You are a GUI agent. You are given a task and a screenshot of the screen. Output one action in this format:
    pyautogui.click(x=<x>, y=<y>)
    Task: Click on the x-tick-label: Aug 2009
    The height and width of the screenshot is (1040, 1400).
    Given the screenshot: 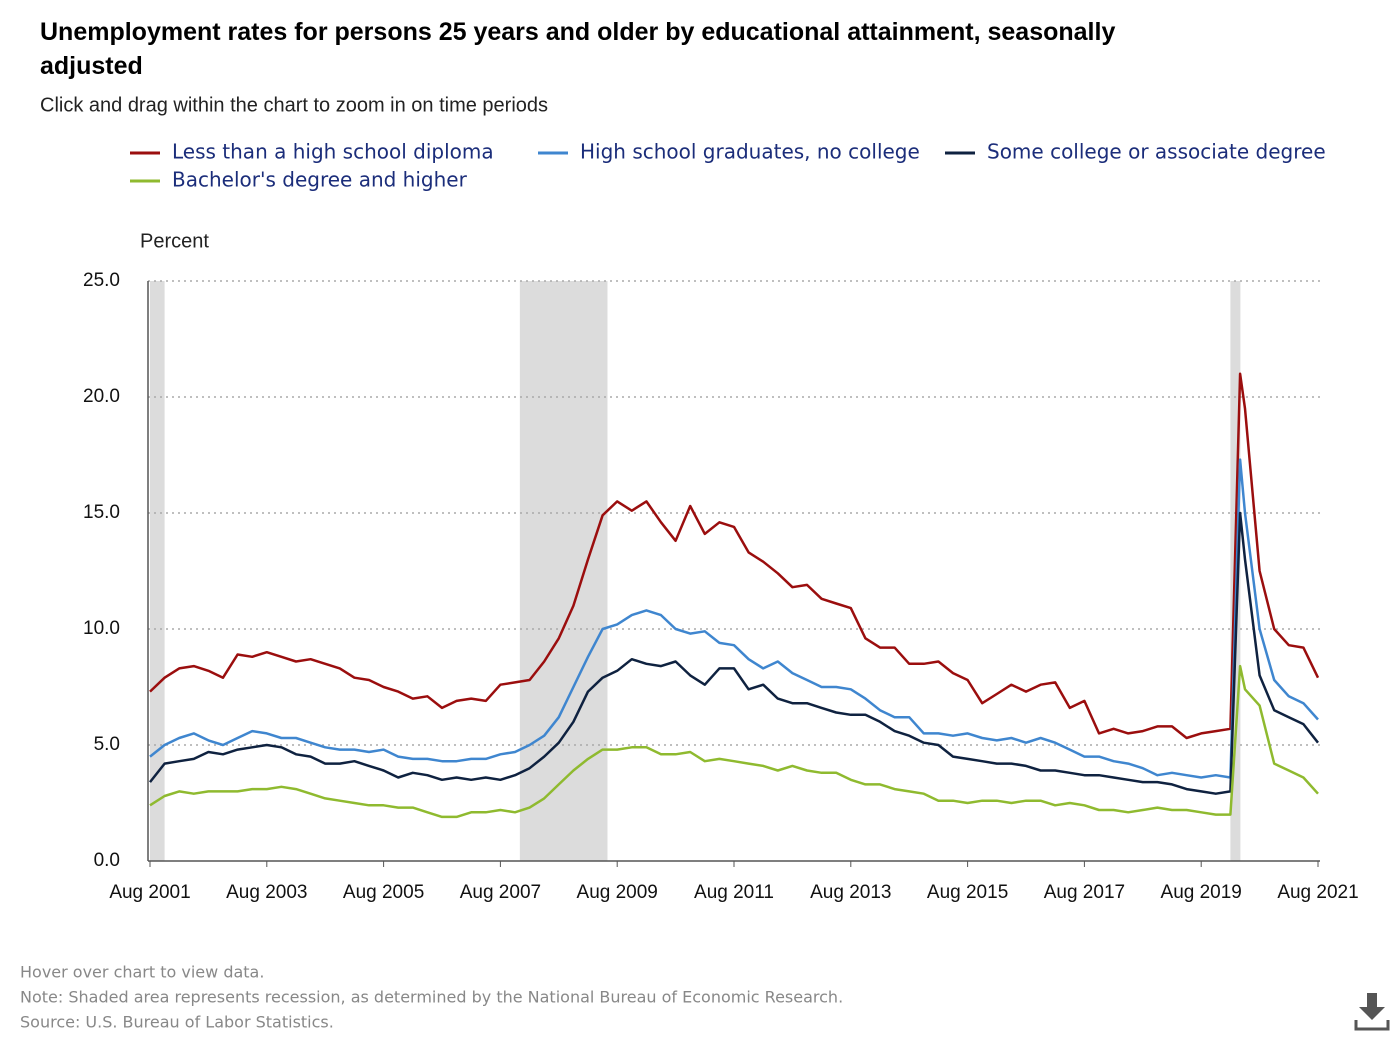 What is the action you would take?
    pyautogui.click(x=617, y=892)
    